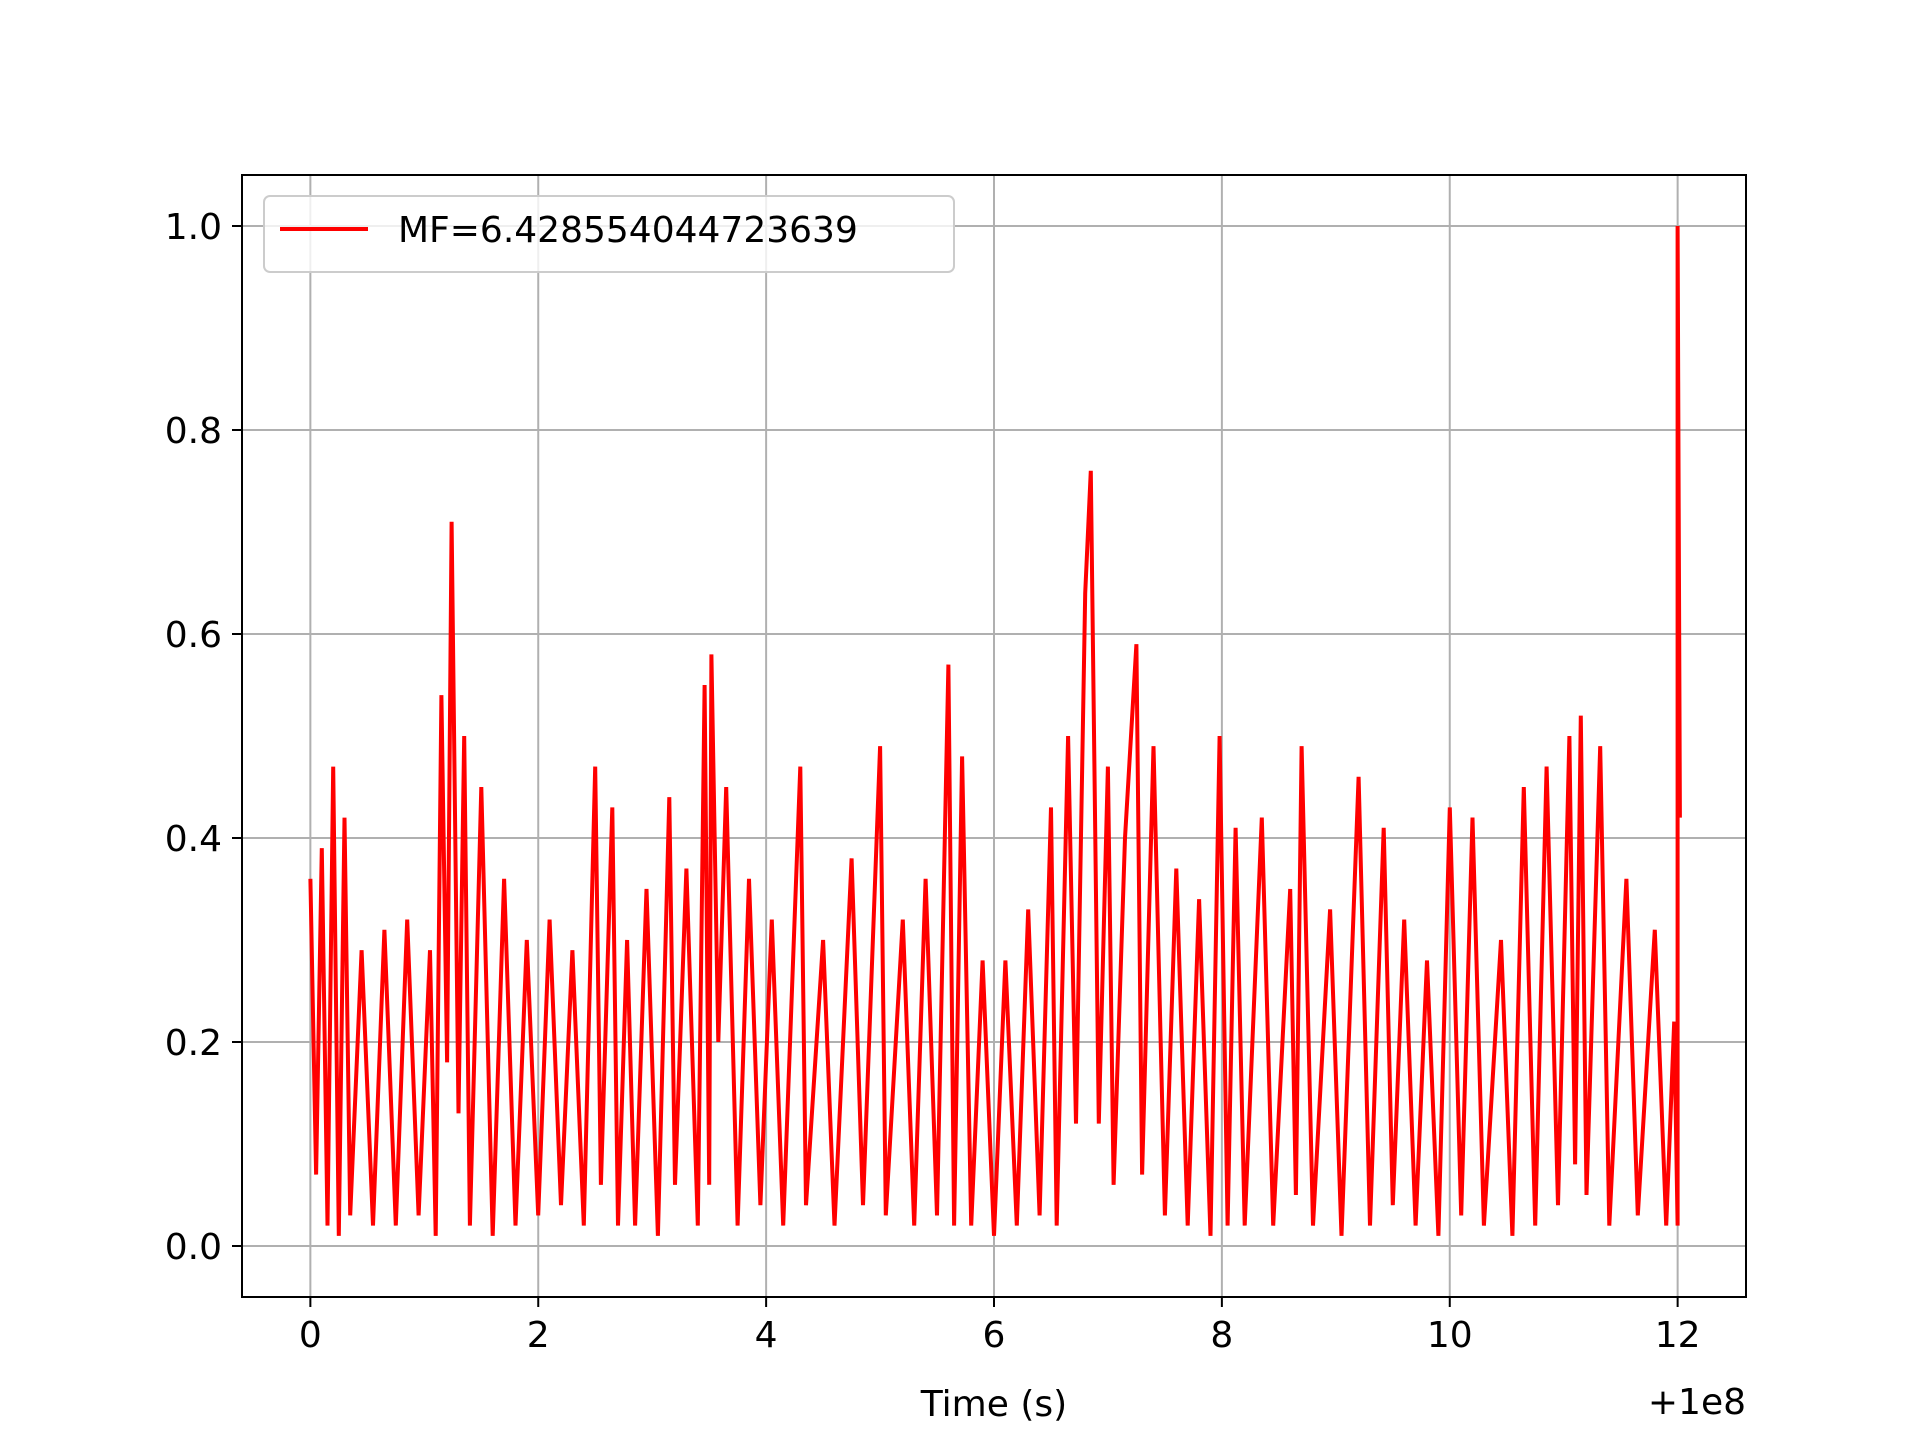  Describe the element at coordinates (310, 1335) in the screenshot. I see `x-tick-label: 0` at that location.